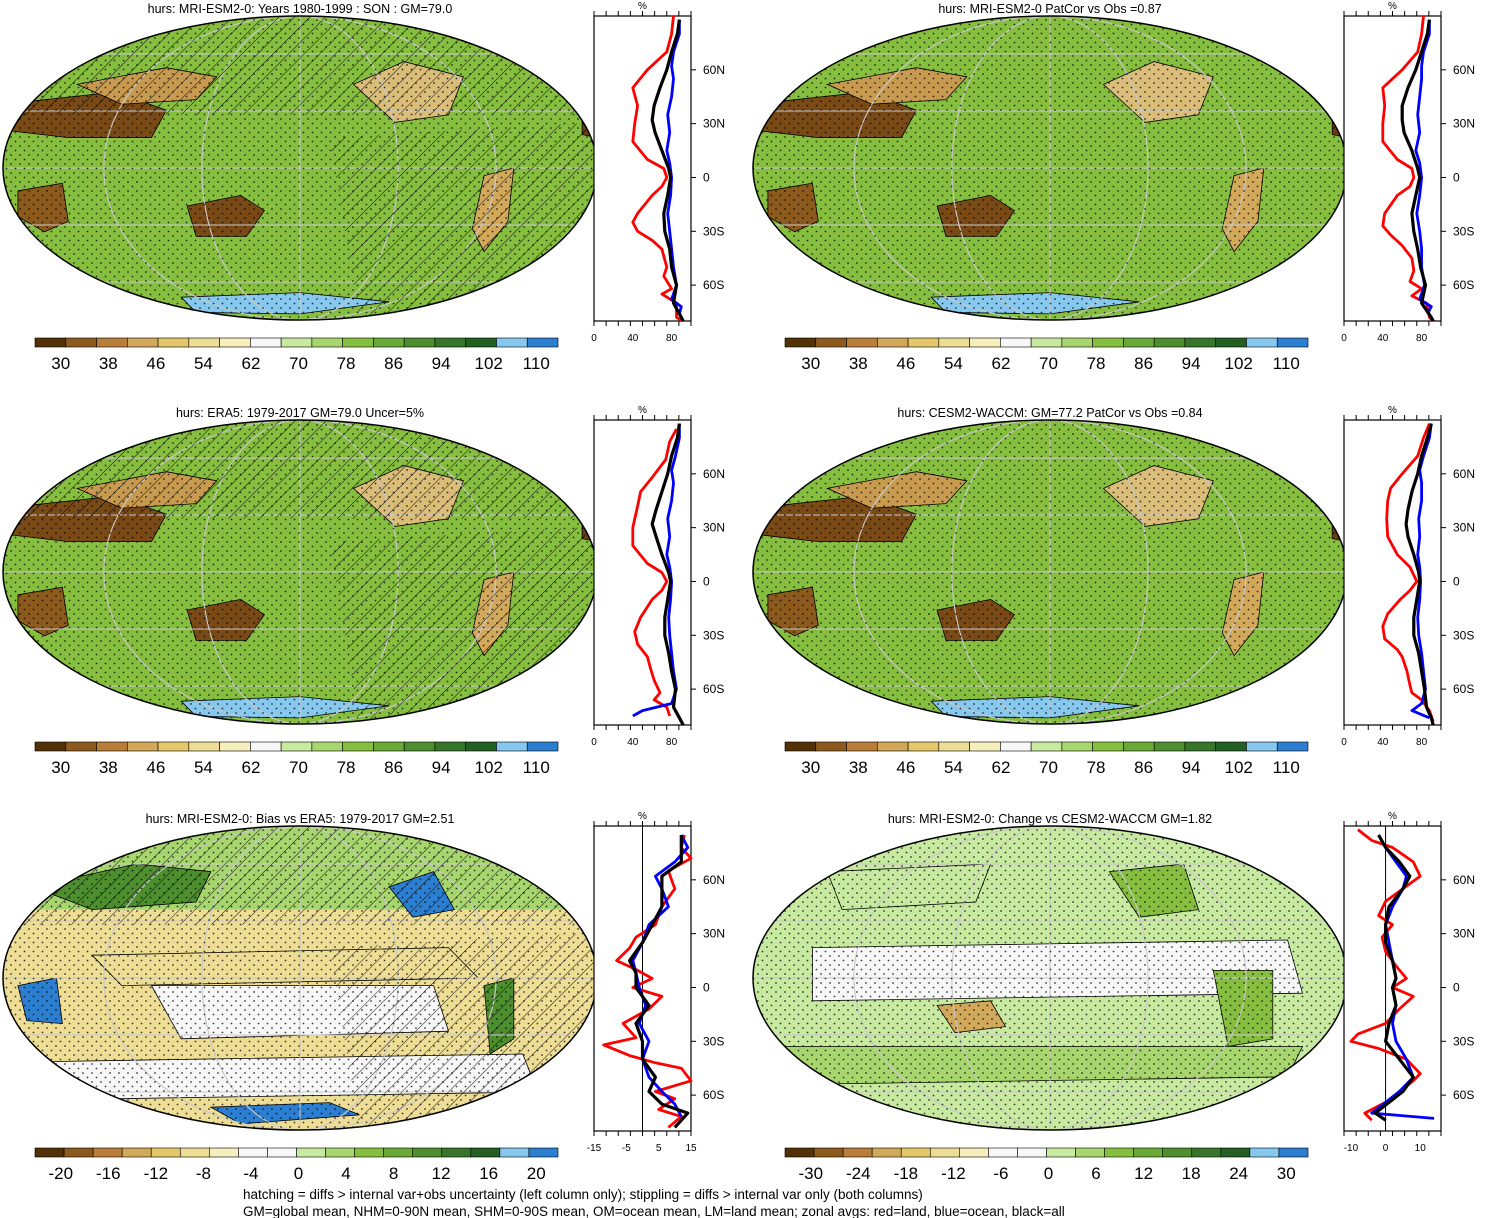  What do you see at coordinates (345, 1173) in the screenshot?
I see `colorbar-label: 4` at bounding box center [345, 1173].